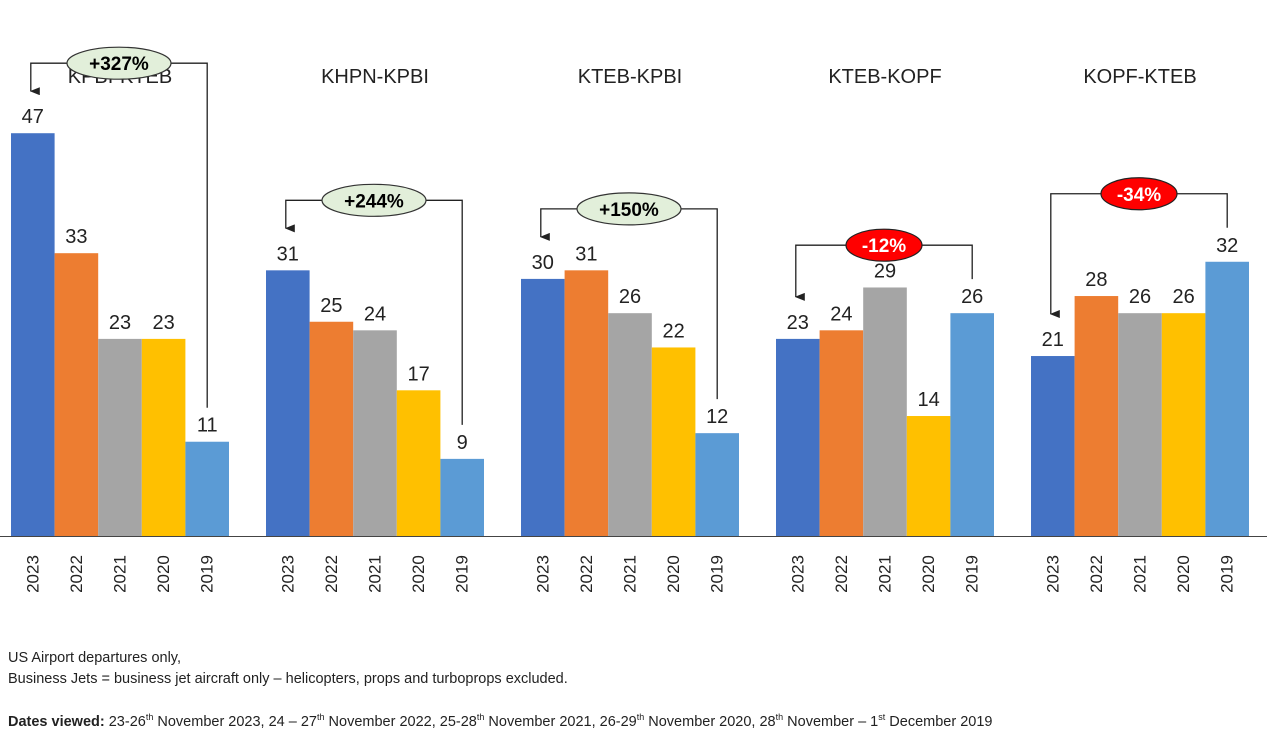 The width and height of the screenshot is (1267, 749). What do you see at coordinates (207, 426) in the screenshot?
I see `data-label: 11` at bounding box center [207, 426].